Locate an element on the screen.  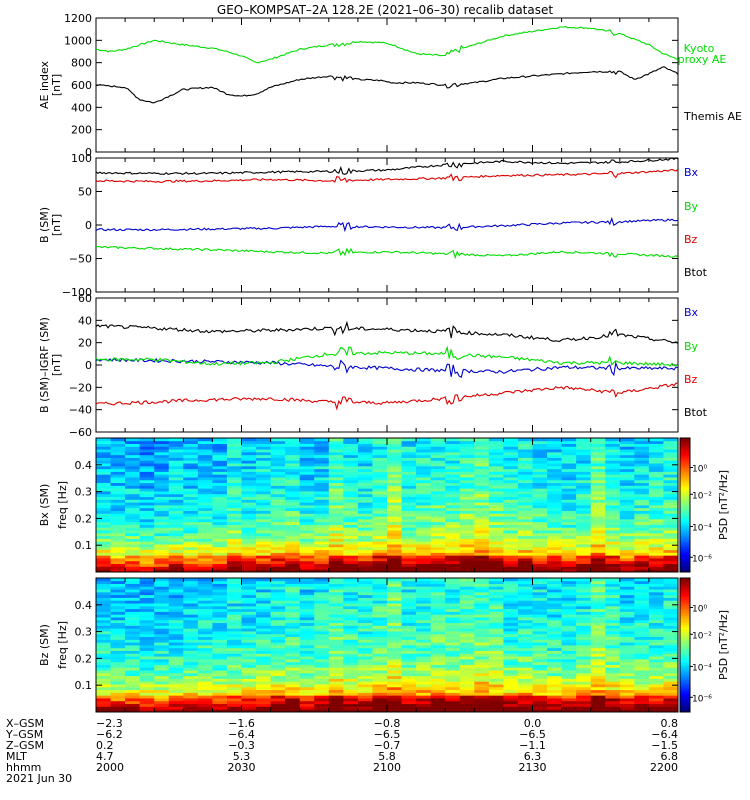
orbit-value: 2030 is located at coordinates (242, 767).